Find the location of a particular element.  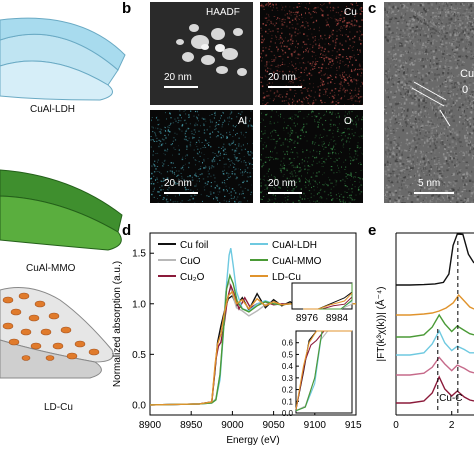

o-map is located at coordinates (311, 156).